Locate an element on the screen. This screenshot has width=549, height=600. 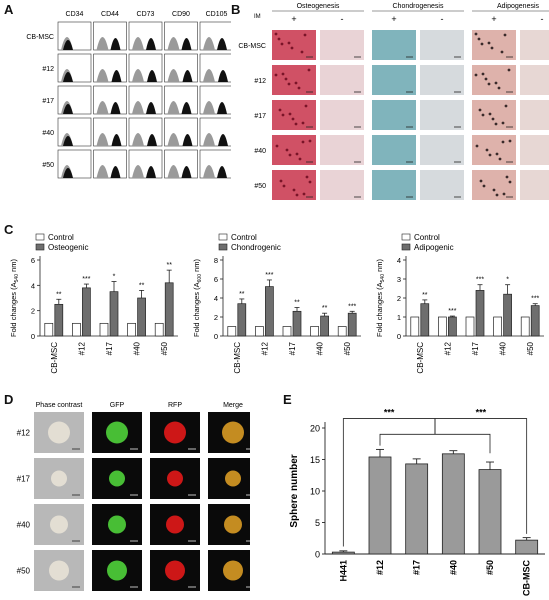
panel-label-a: A is located at coordinates (9, 9).